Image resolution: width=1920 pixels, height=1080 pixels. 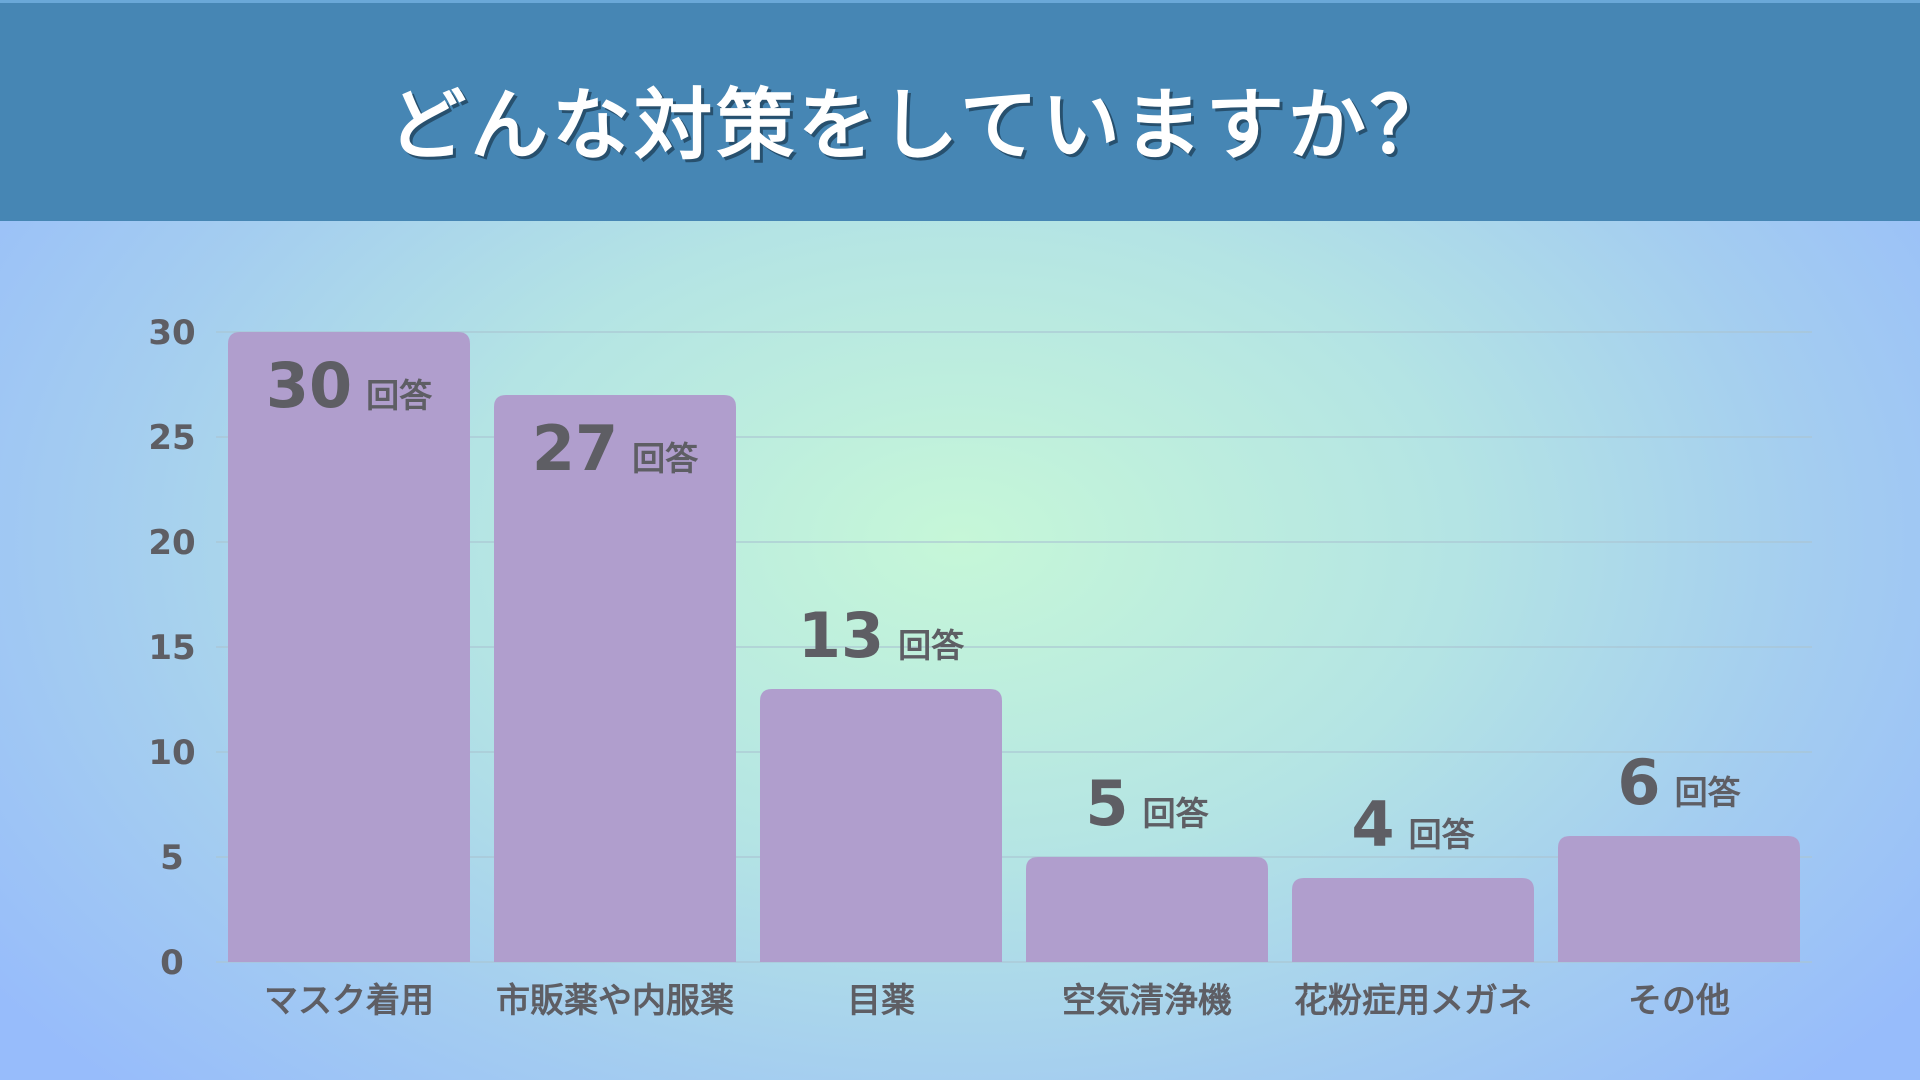 I want to click on data-label-value: 4, so click(x=1372, y=824).